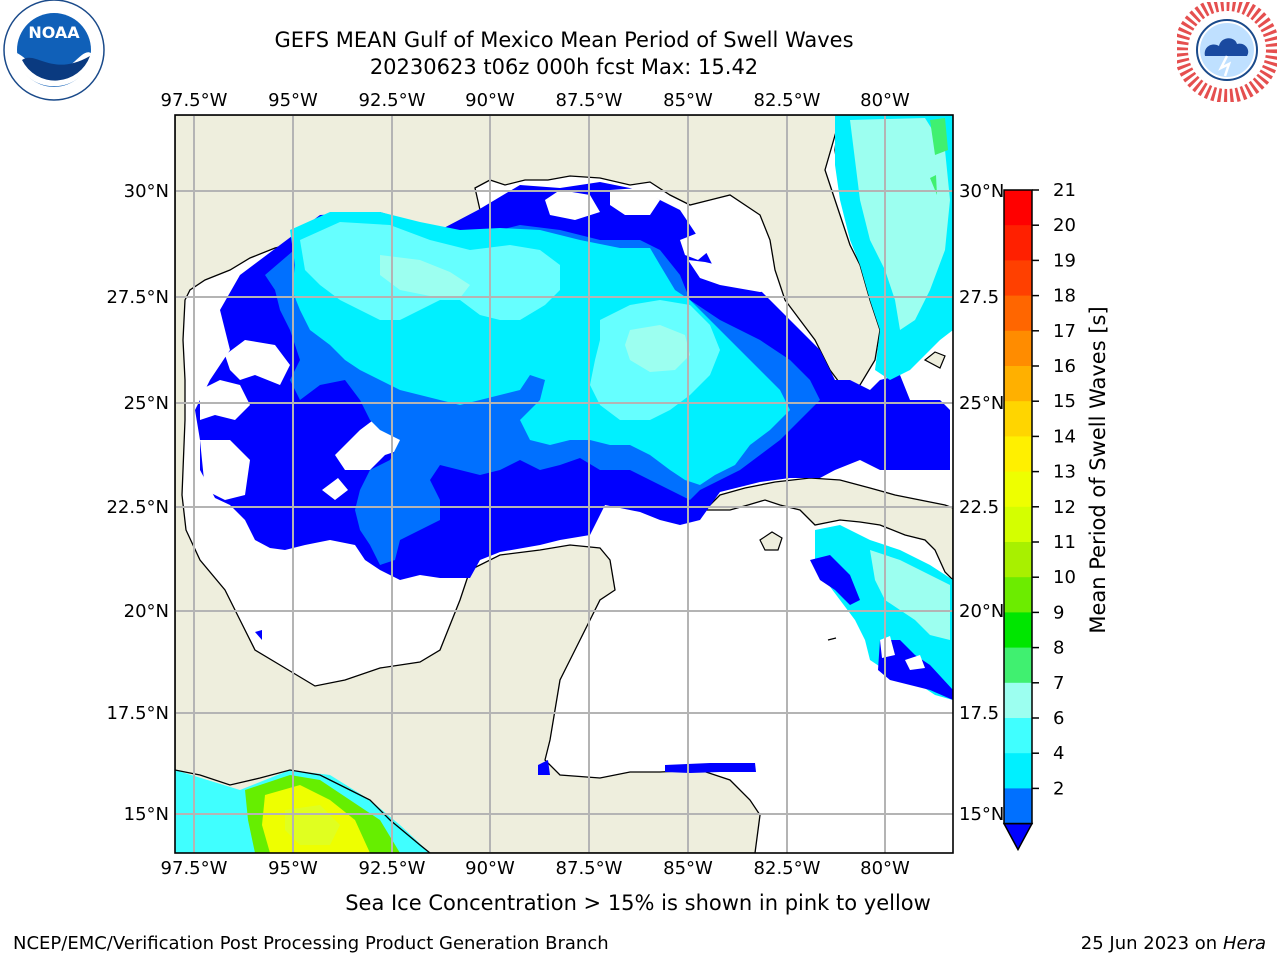  What do you see at coordinates (392, 100) in the screenshot?
I see `lon-label-top: 92.5°W` at bounding box center [392, 100].